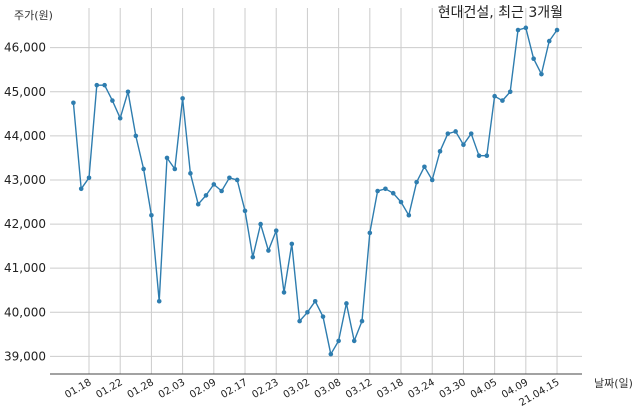 The image size is (640, 414). What do you see at coordinates (421, 389) in the screenshot?
I see `x-tick-label: 03.24` at bounding box center [421, 389].